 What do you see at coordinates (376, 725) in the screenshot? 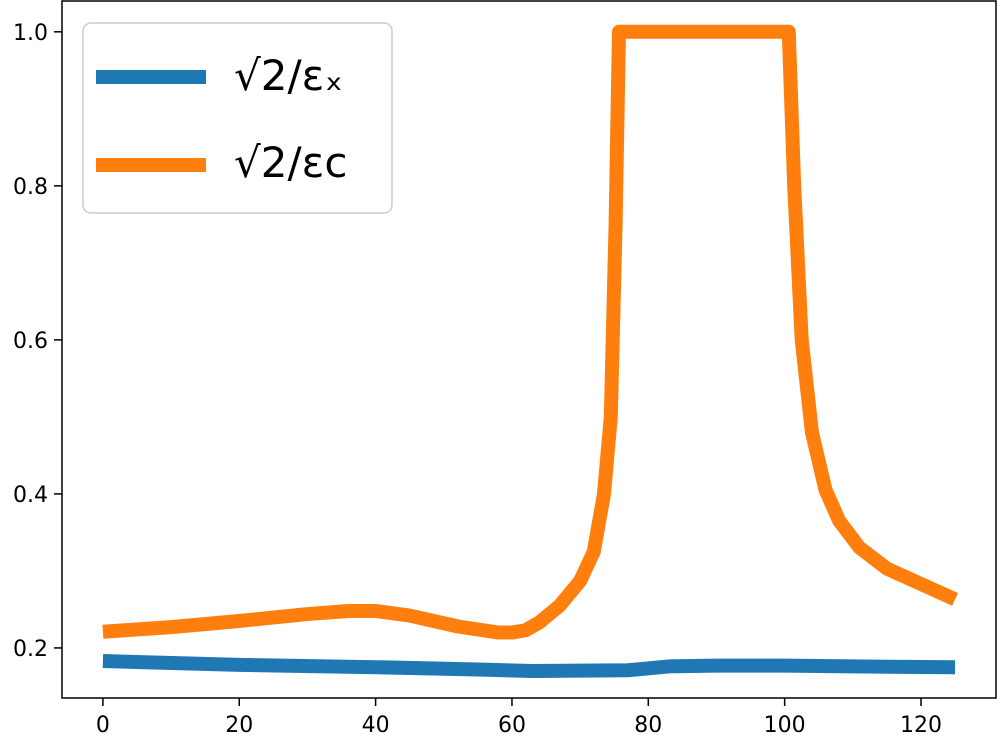
I see `x-tick-label: 40` at bounding box center [376, 725].